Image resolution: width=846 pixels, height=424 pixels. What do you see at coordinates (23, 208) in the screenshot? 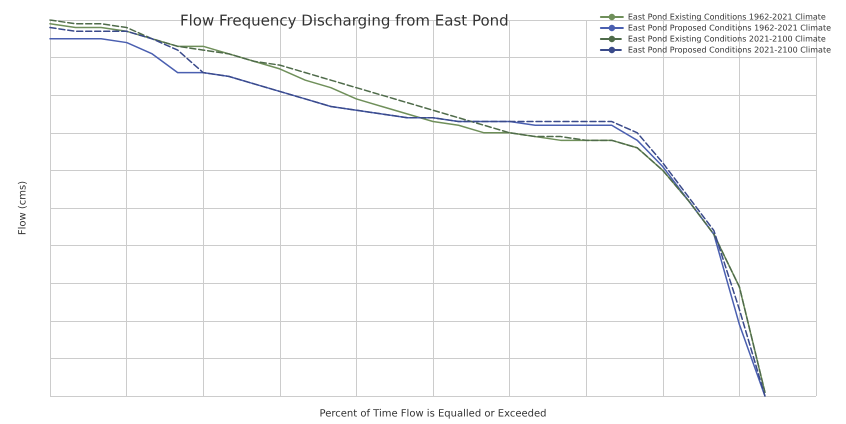
I see `y-axis-title: Flow (cms)` at bounding box center [23, 208].